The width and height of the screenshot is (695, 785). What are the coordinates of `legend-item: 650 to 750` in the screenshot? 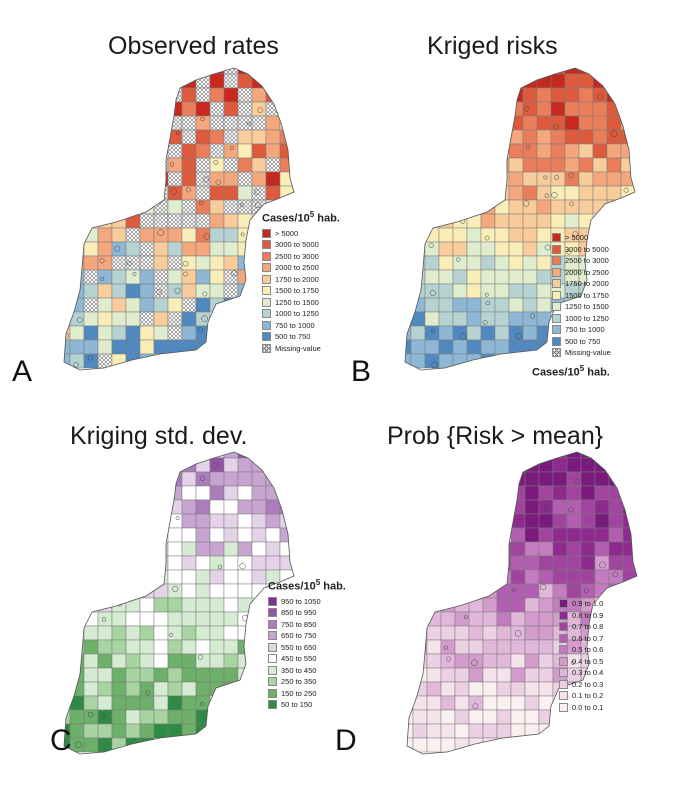 It's located at (307, 635).